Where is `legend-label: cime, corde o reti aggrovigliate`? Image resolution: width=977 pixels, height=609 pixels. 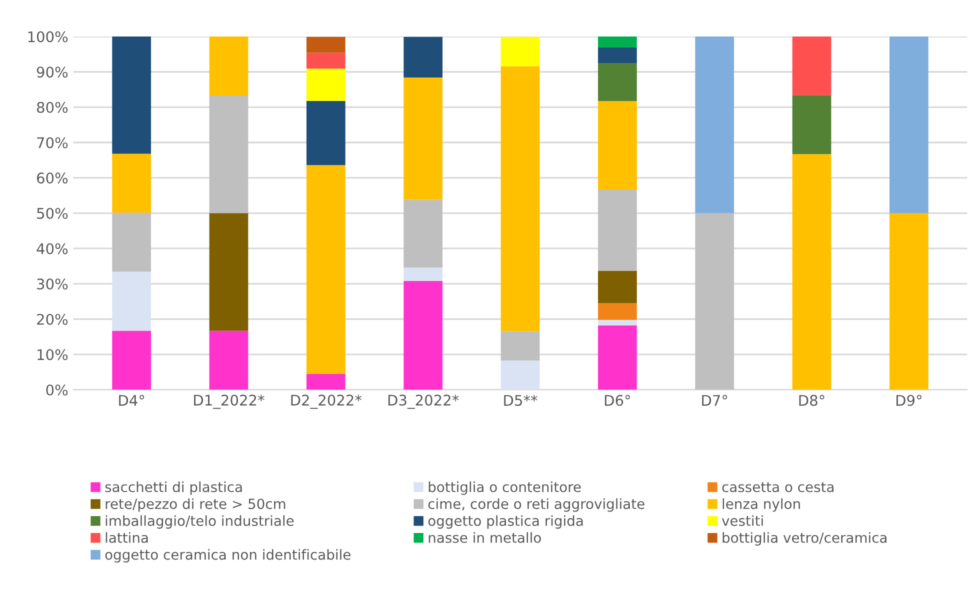
legend-label: cime, corde o reti aggrovigliate is located at coordinates (536, 505).